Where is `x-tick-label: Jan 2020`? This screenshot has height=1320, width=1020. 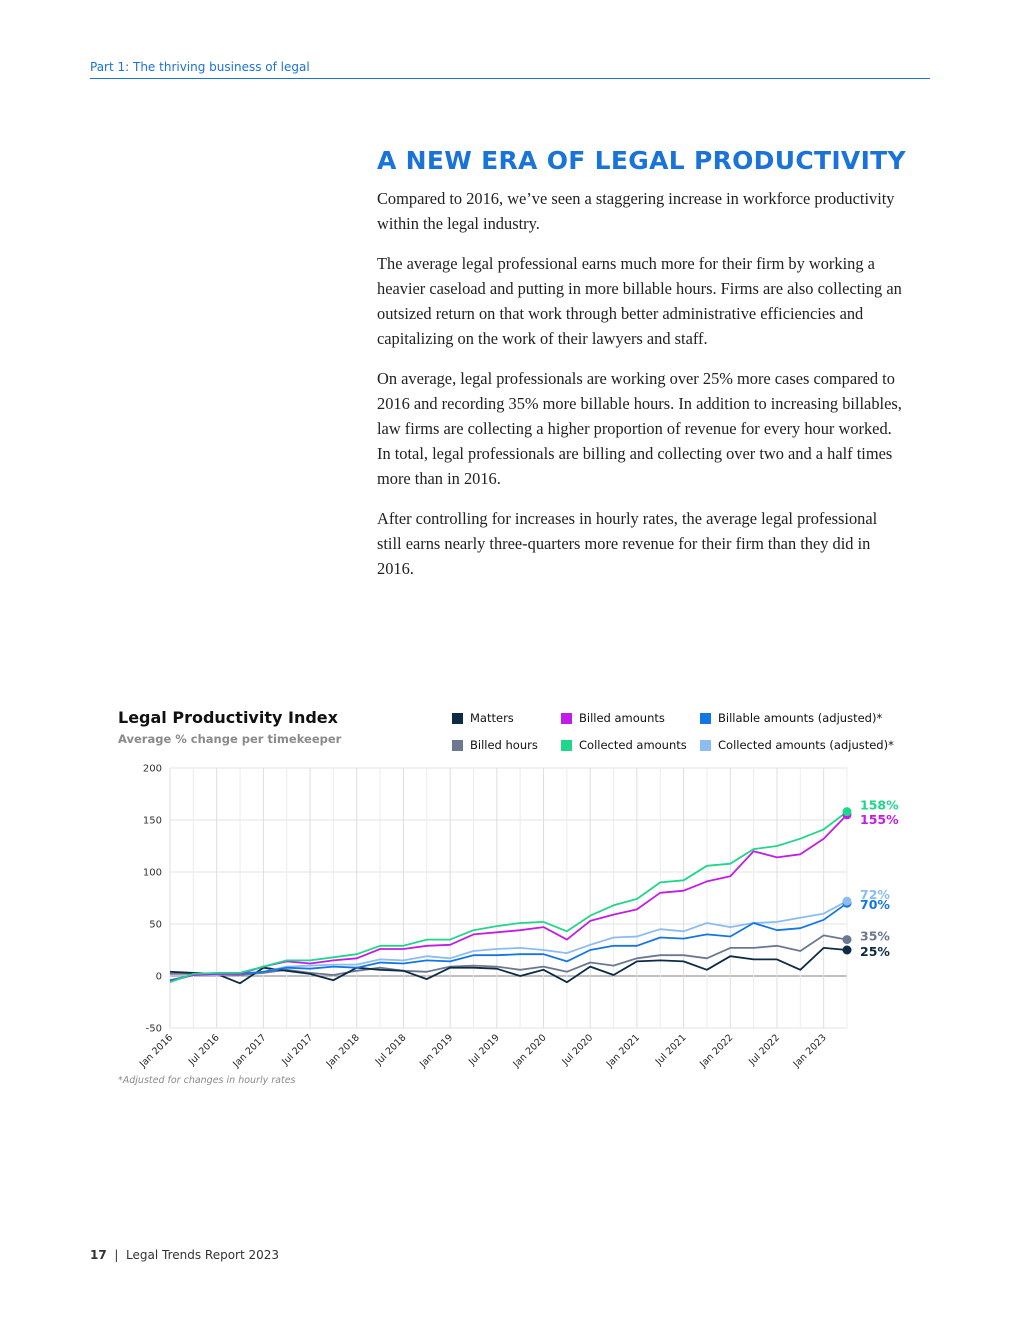
x-tick-label: Jan 2020 is located at coordinates (530, 1051).